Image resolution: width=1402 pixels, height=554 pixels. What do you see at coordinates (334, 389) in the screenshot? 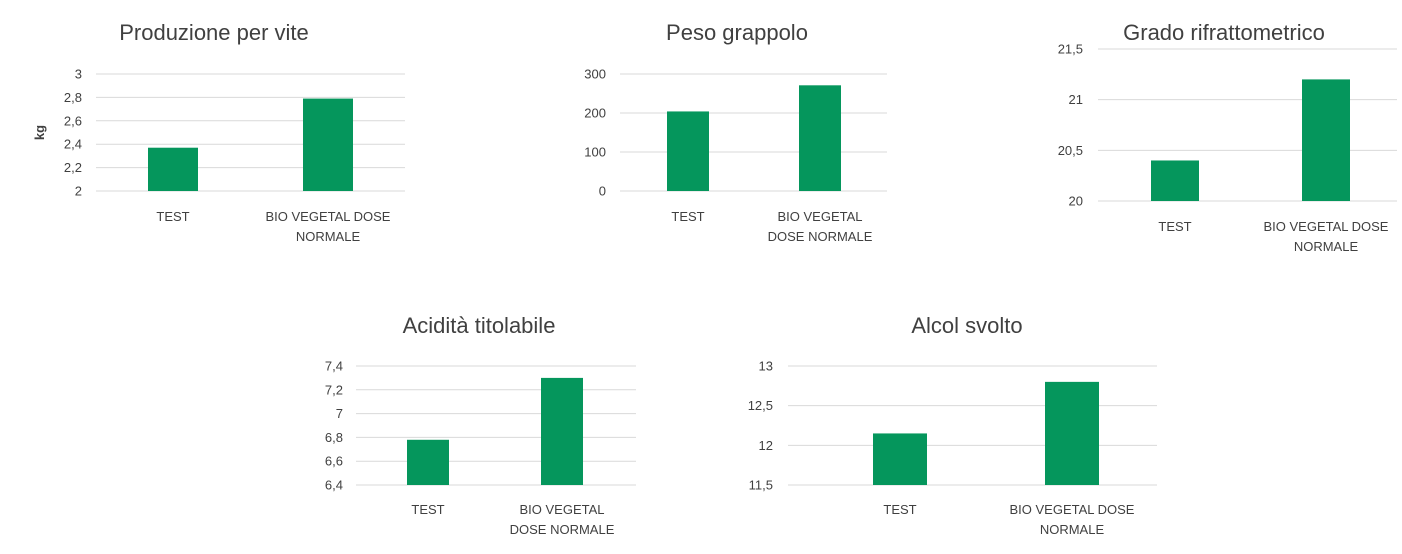
I see `y-tick-label: 7,2` at bounding box center [334, 389].